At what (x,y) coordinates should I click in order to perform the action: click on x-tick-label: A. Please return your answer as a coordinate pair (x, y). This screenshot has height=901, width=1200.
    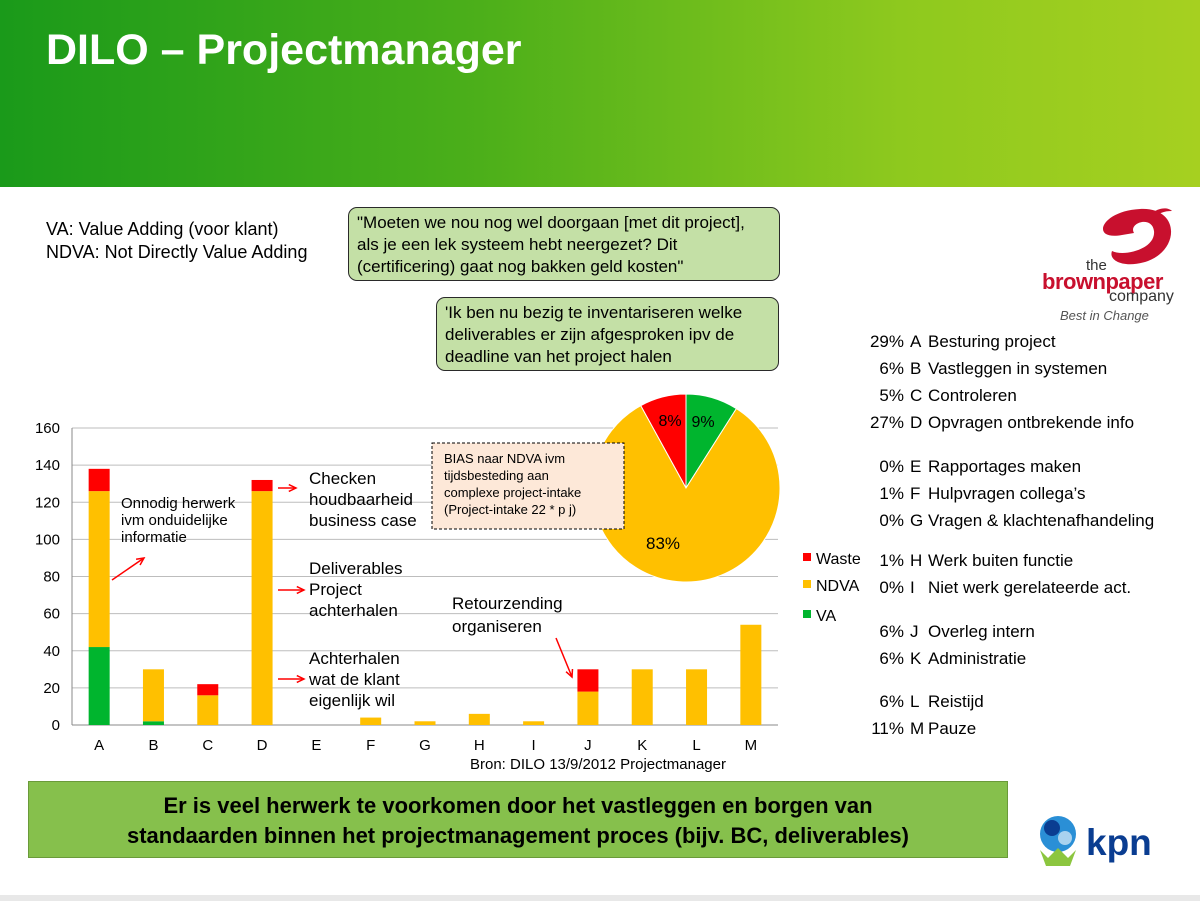
    Looking at the image, I should click on (99, 745).